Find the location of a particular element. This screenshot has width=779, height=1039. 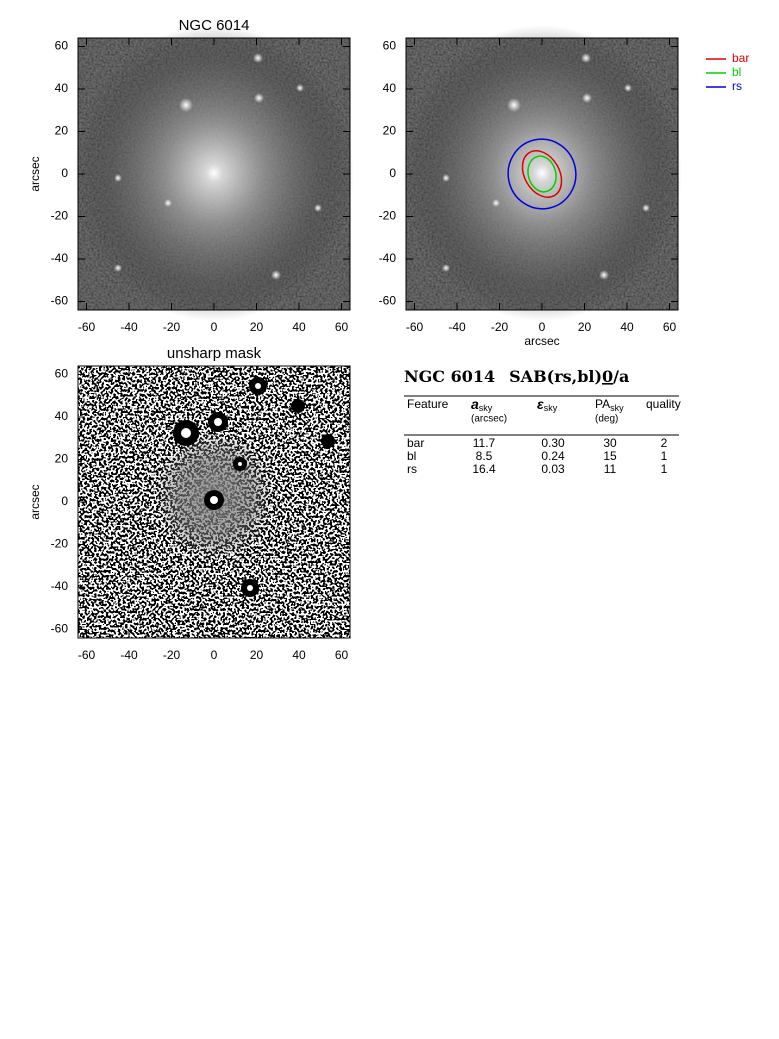

classification: NGC 6014 SAB(rs,bl)0/a is located at coordinates (516, 376).